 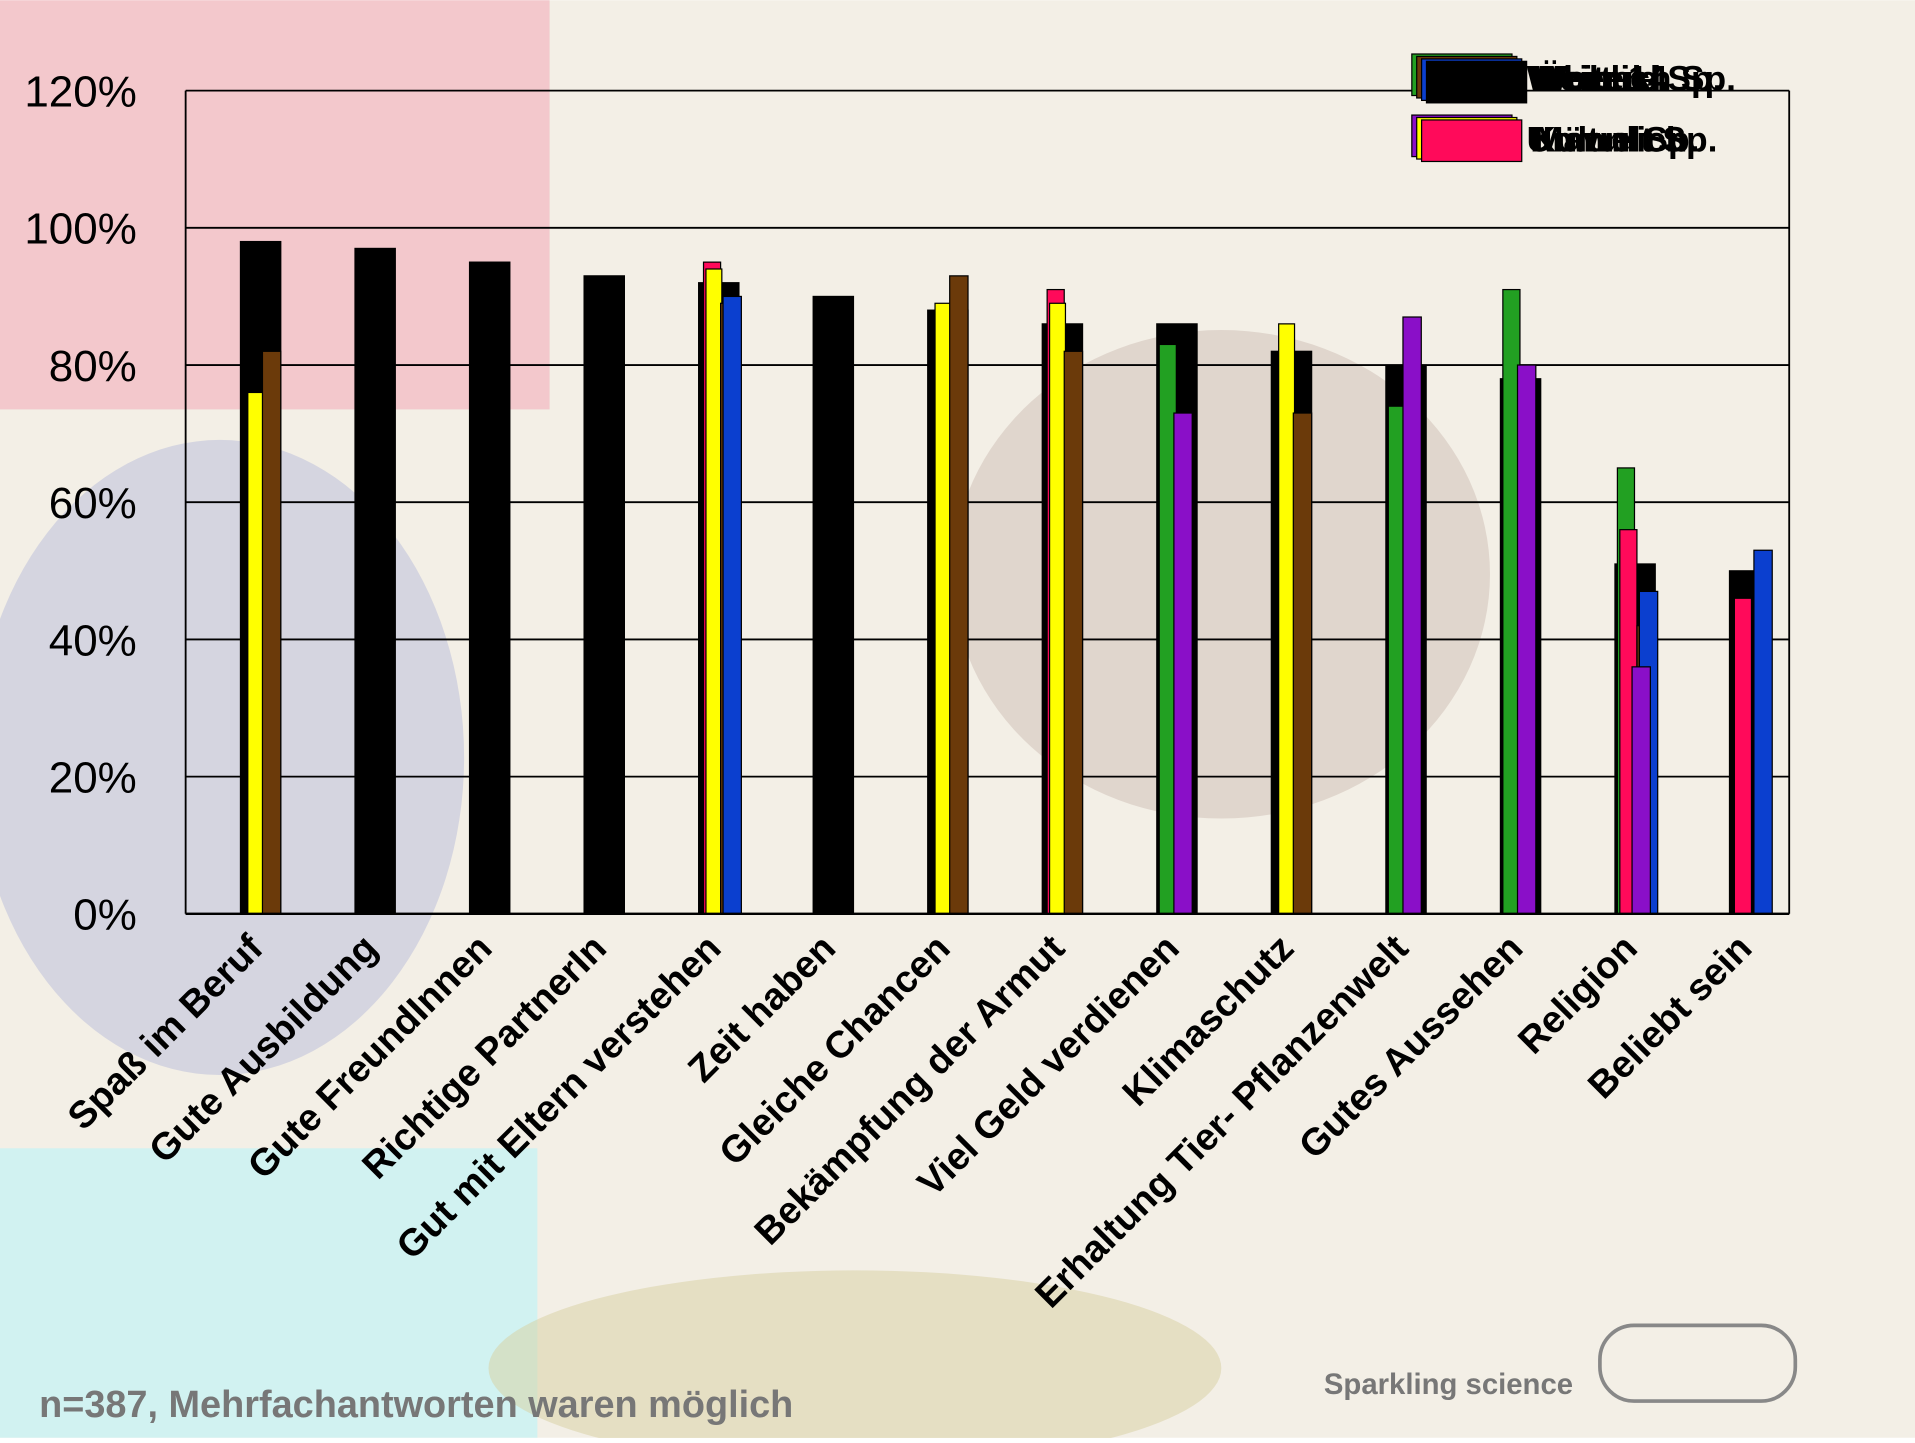 I want to click on legend-label: Kultur Sp., so click(x=1614, y=140).